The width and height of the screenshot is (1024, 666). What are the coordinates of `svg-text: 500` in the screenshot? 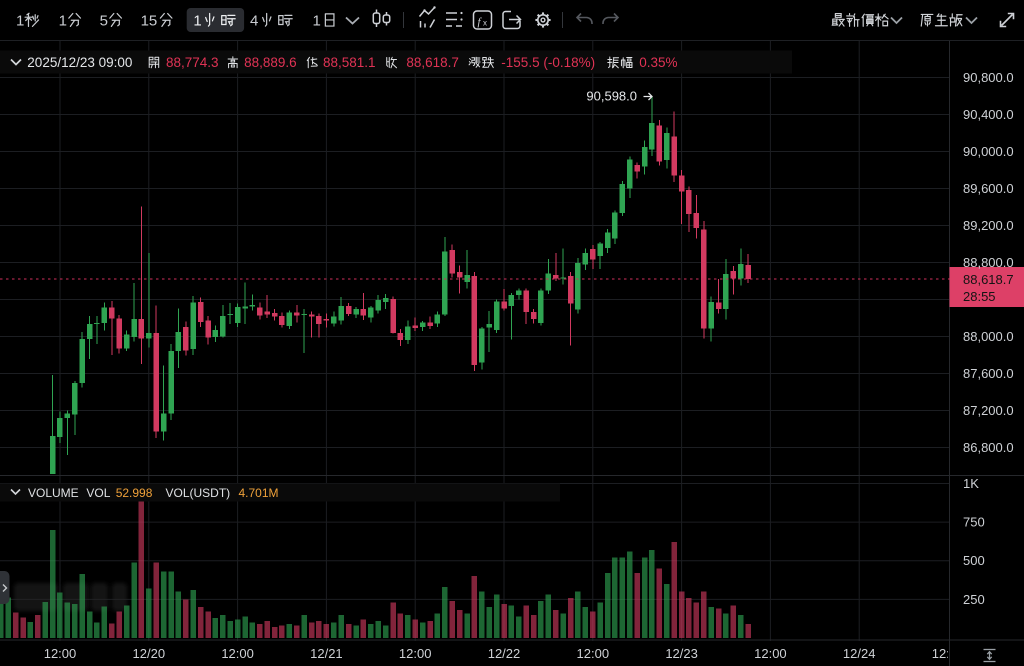 It's located at (974, 560).